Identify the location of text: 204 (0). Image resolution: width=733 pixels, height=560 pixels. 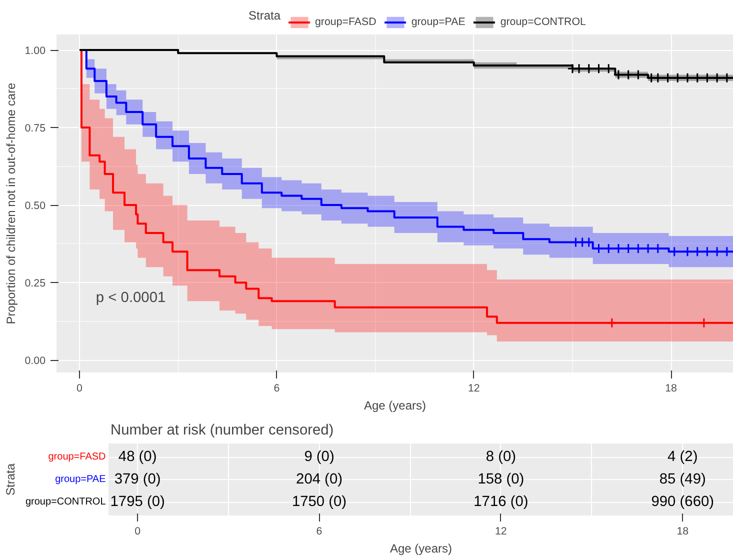
(319, 480).